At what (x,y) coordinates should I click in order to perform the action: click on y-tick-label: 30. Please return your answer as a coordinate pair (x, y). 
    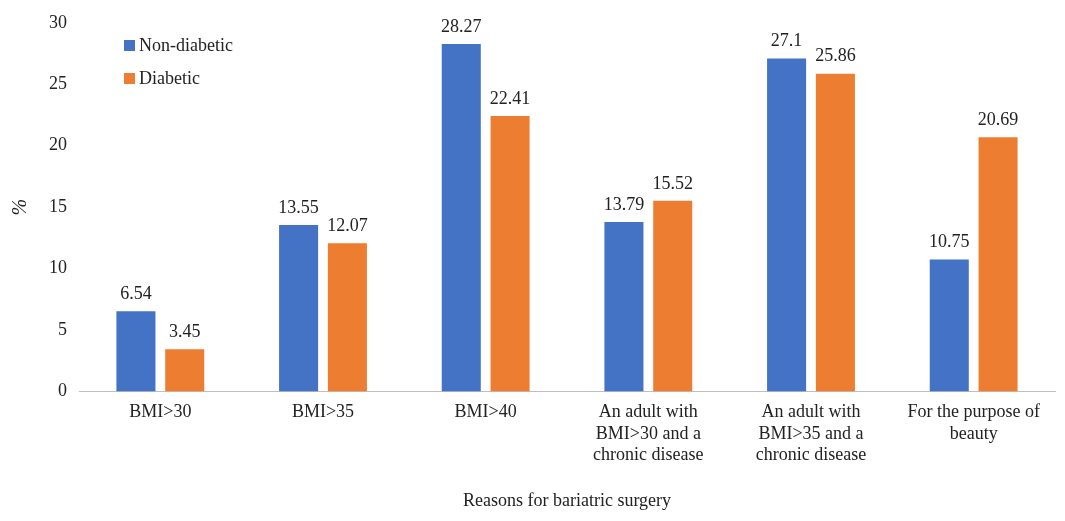
    Looking at the image, I should click on (58, 21).